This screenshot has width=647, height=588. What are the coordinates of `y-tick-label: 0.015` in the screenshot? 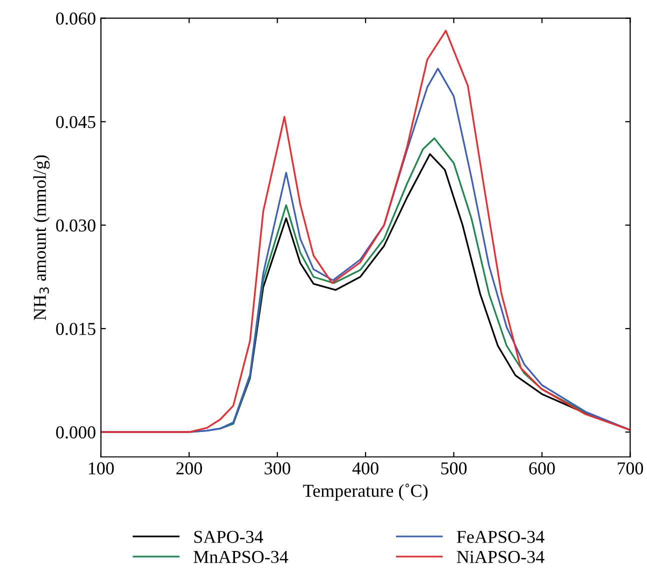 It's located at (76, 329).